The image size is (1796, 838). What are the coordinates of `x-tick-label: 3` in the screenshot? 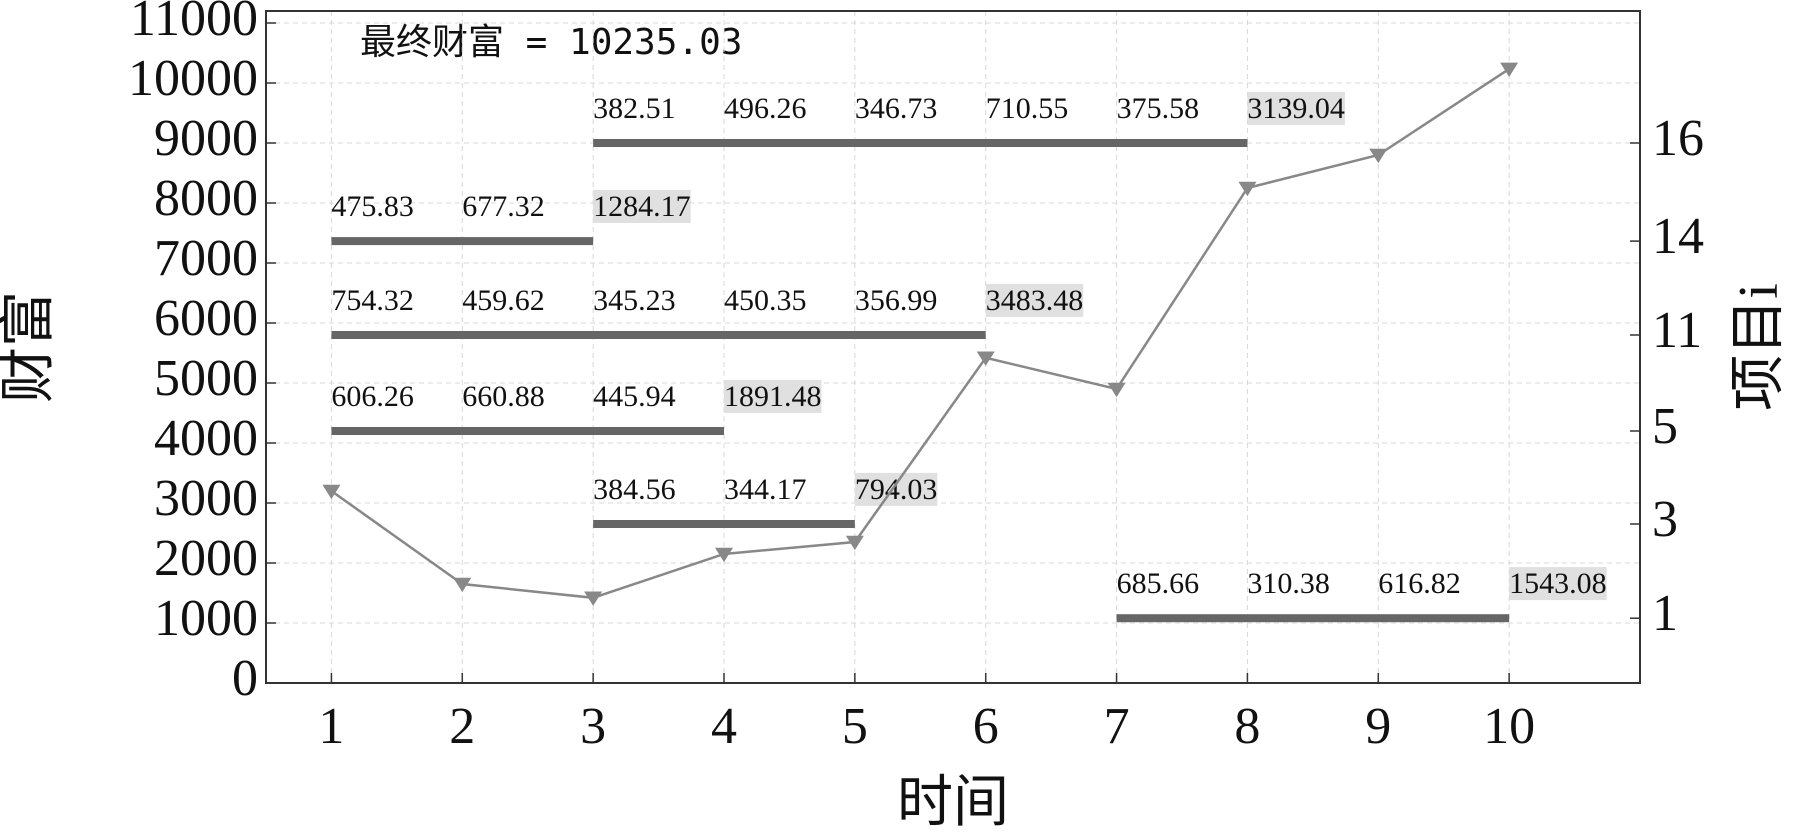 It's located at (593, 726).